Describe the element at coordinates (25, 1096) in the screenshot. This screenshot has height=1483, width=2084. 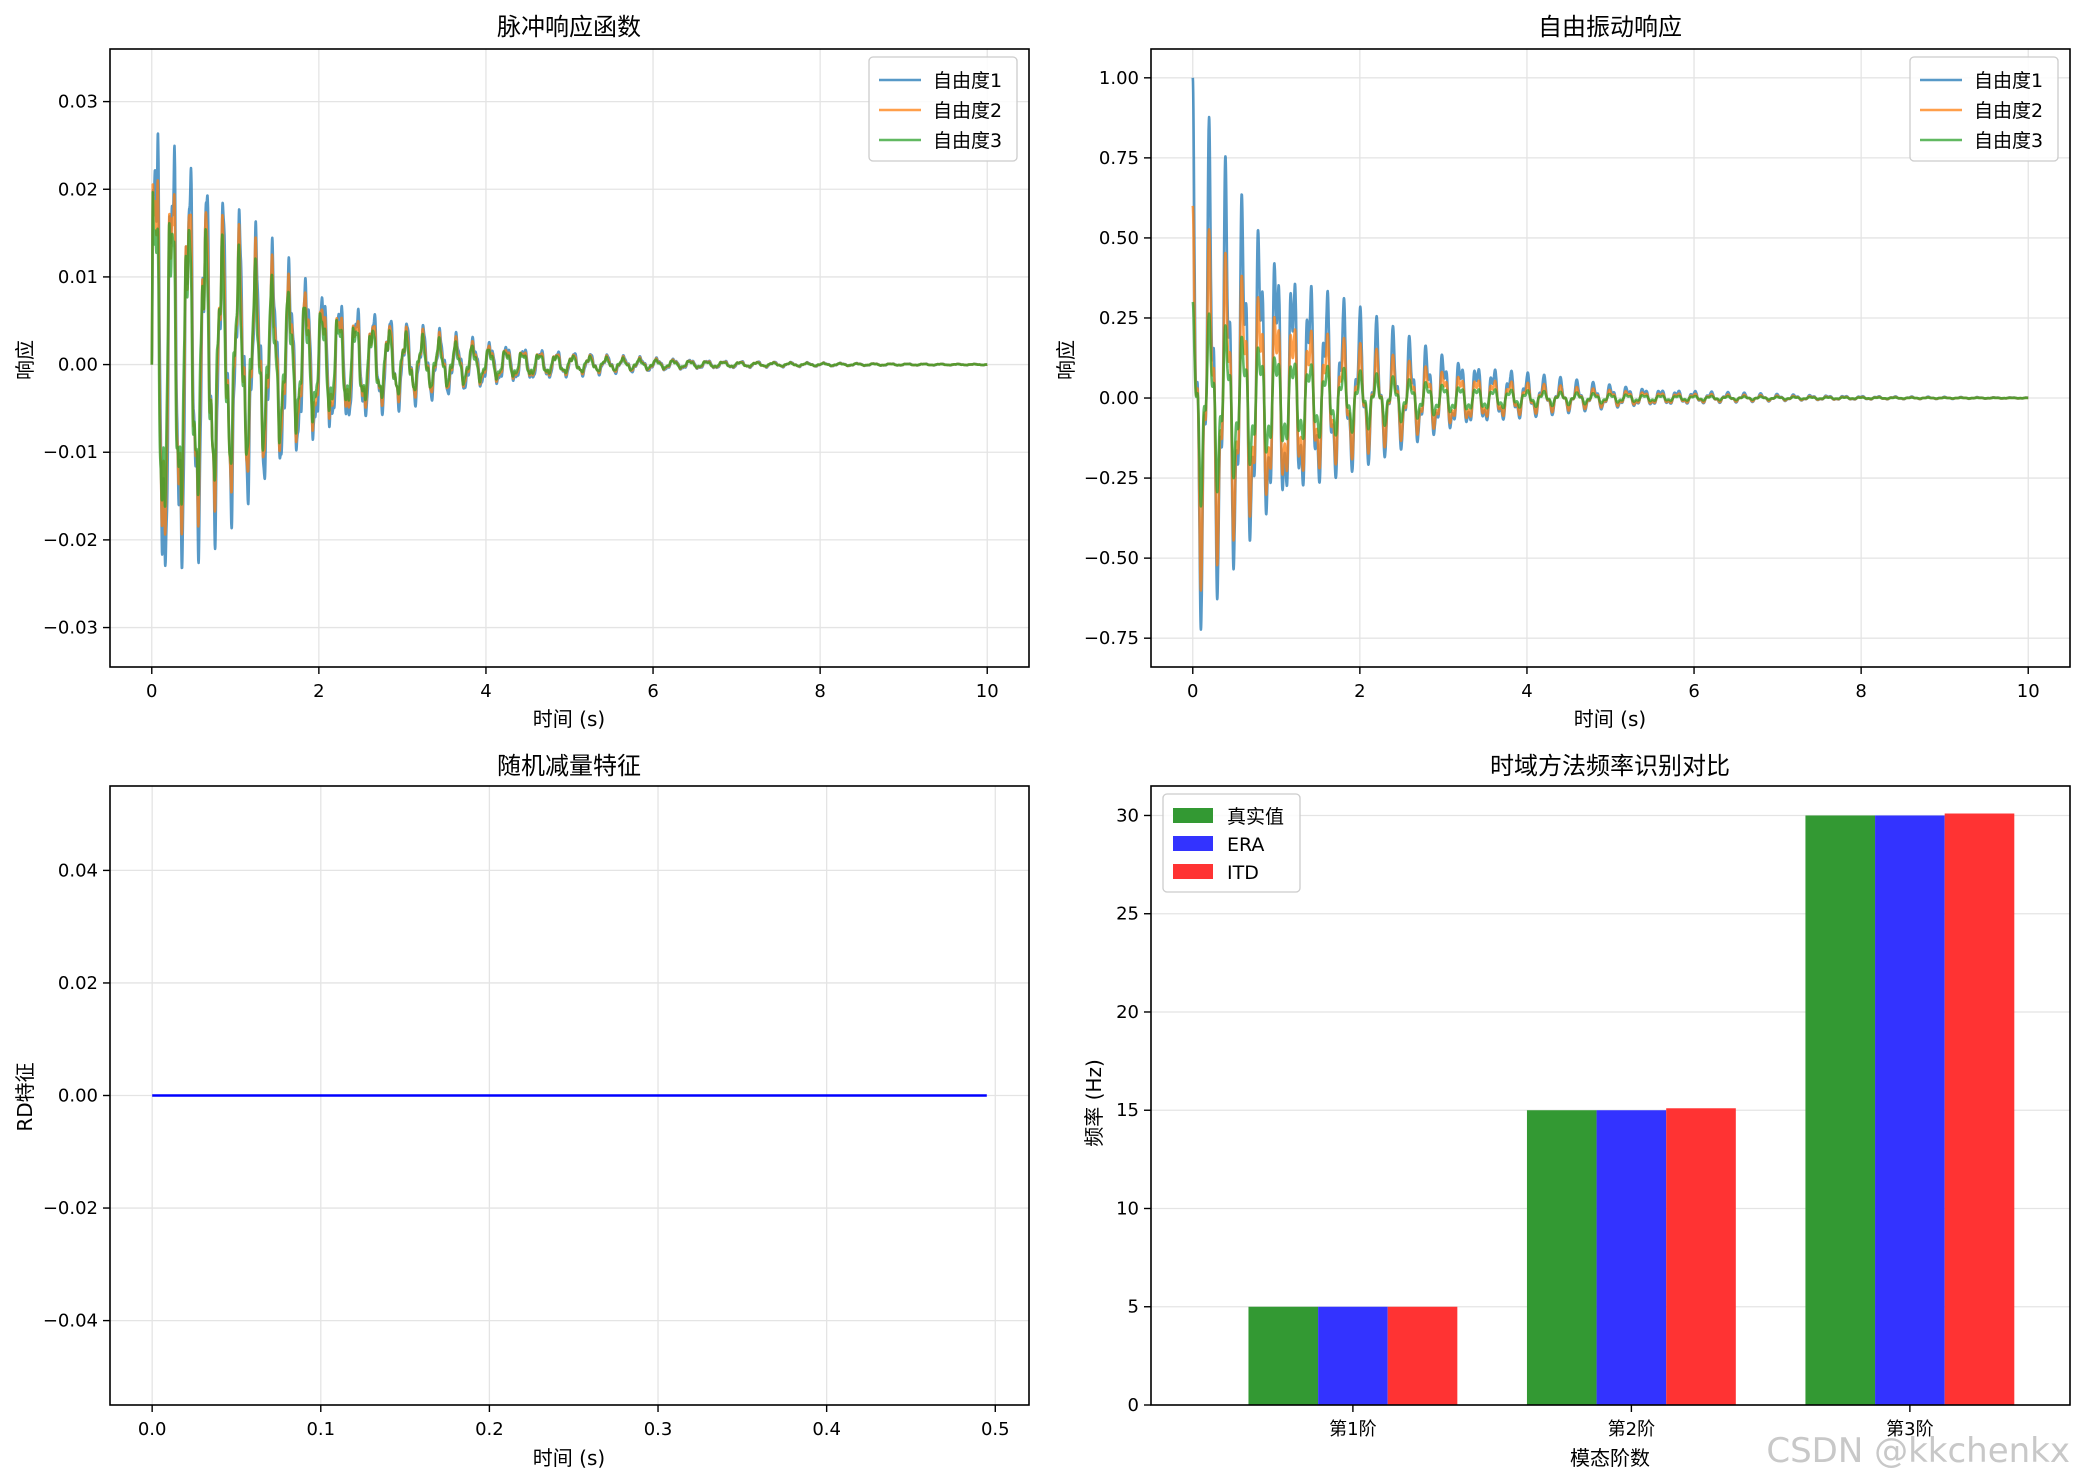
I see `rd-ylabel: RD特征` at that location.